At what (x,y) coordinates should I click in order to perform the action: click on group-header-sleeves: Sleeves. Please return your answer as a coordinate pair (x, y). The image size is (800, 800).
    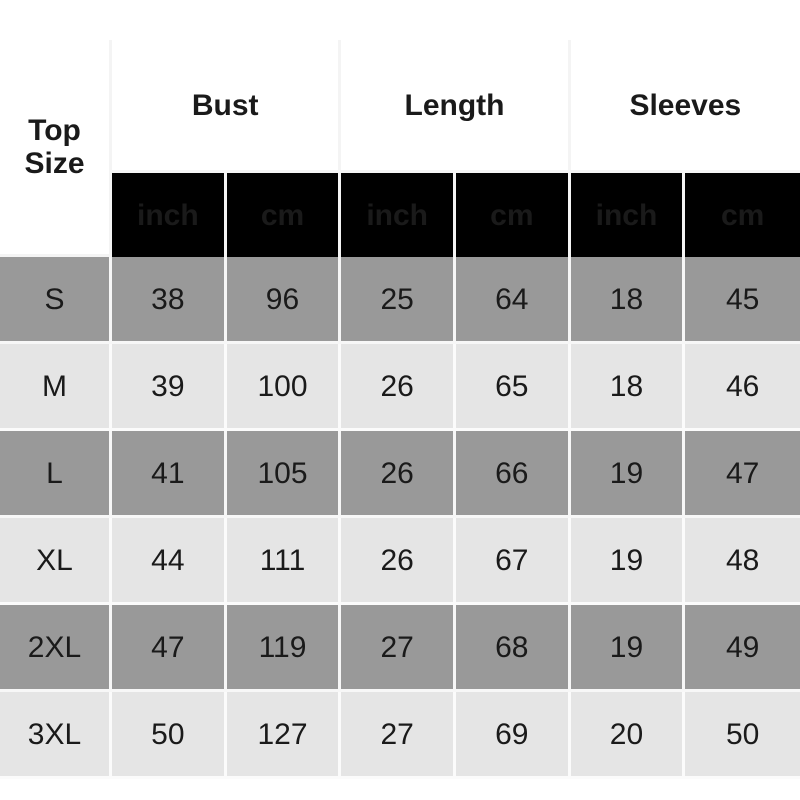
    Looking at the image, I should click on (685, 106).